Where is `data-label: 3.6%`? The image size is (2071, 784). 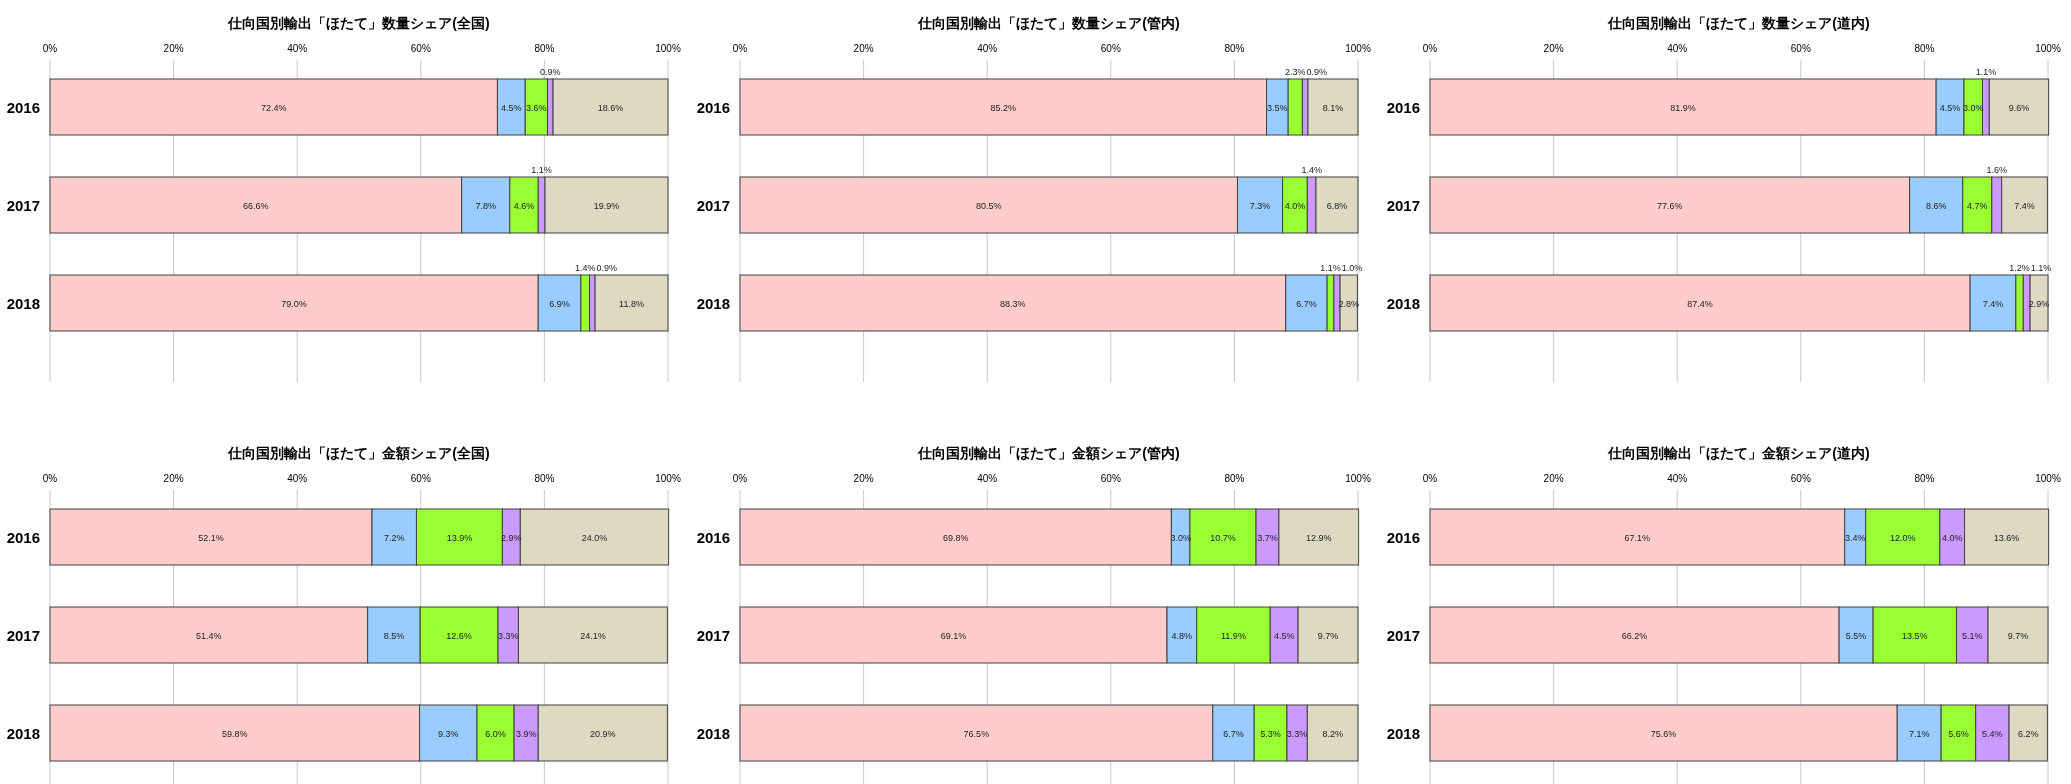
data-label: 3.6% is located at coordinates (536, 108).